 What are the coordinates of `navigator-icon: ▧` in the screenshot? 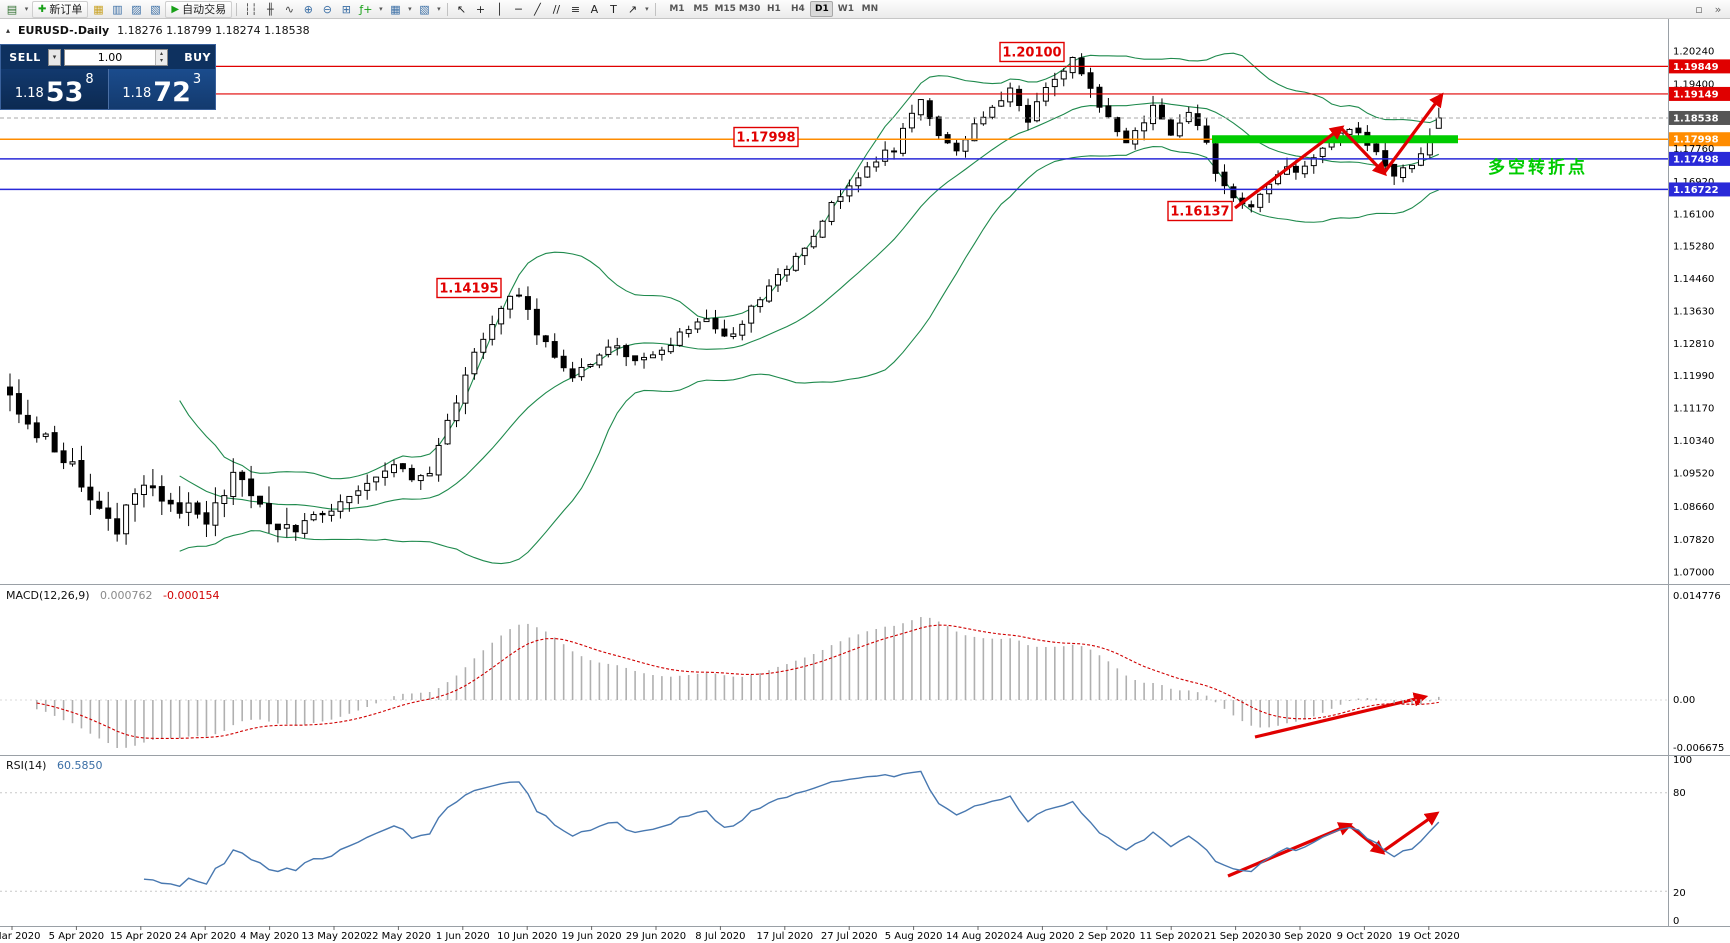 It's located at (155, 9).